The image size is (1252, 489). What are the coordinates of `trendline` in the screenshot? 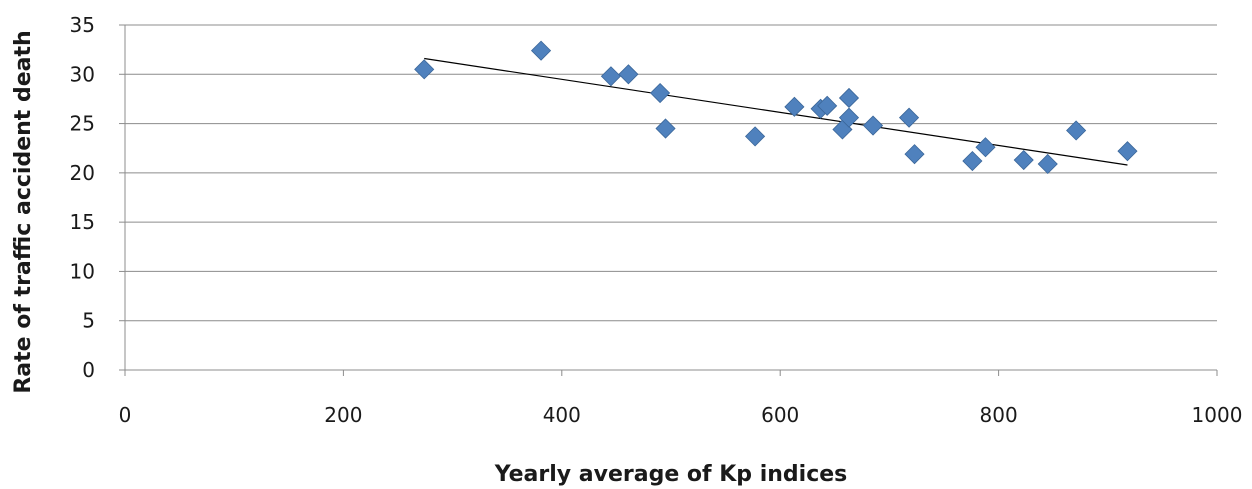 It's located at (776, 111).